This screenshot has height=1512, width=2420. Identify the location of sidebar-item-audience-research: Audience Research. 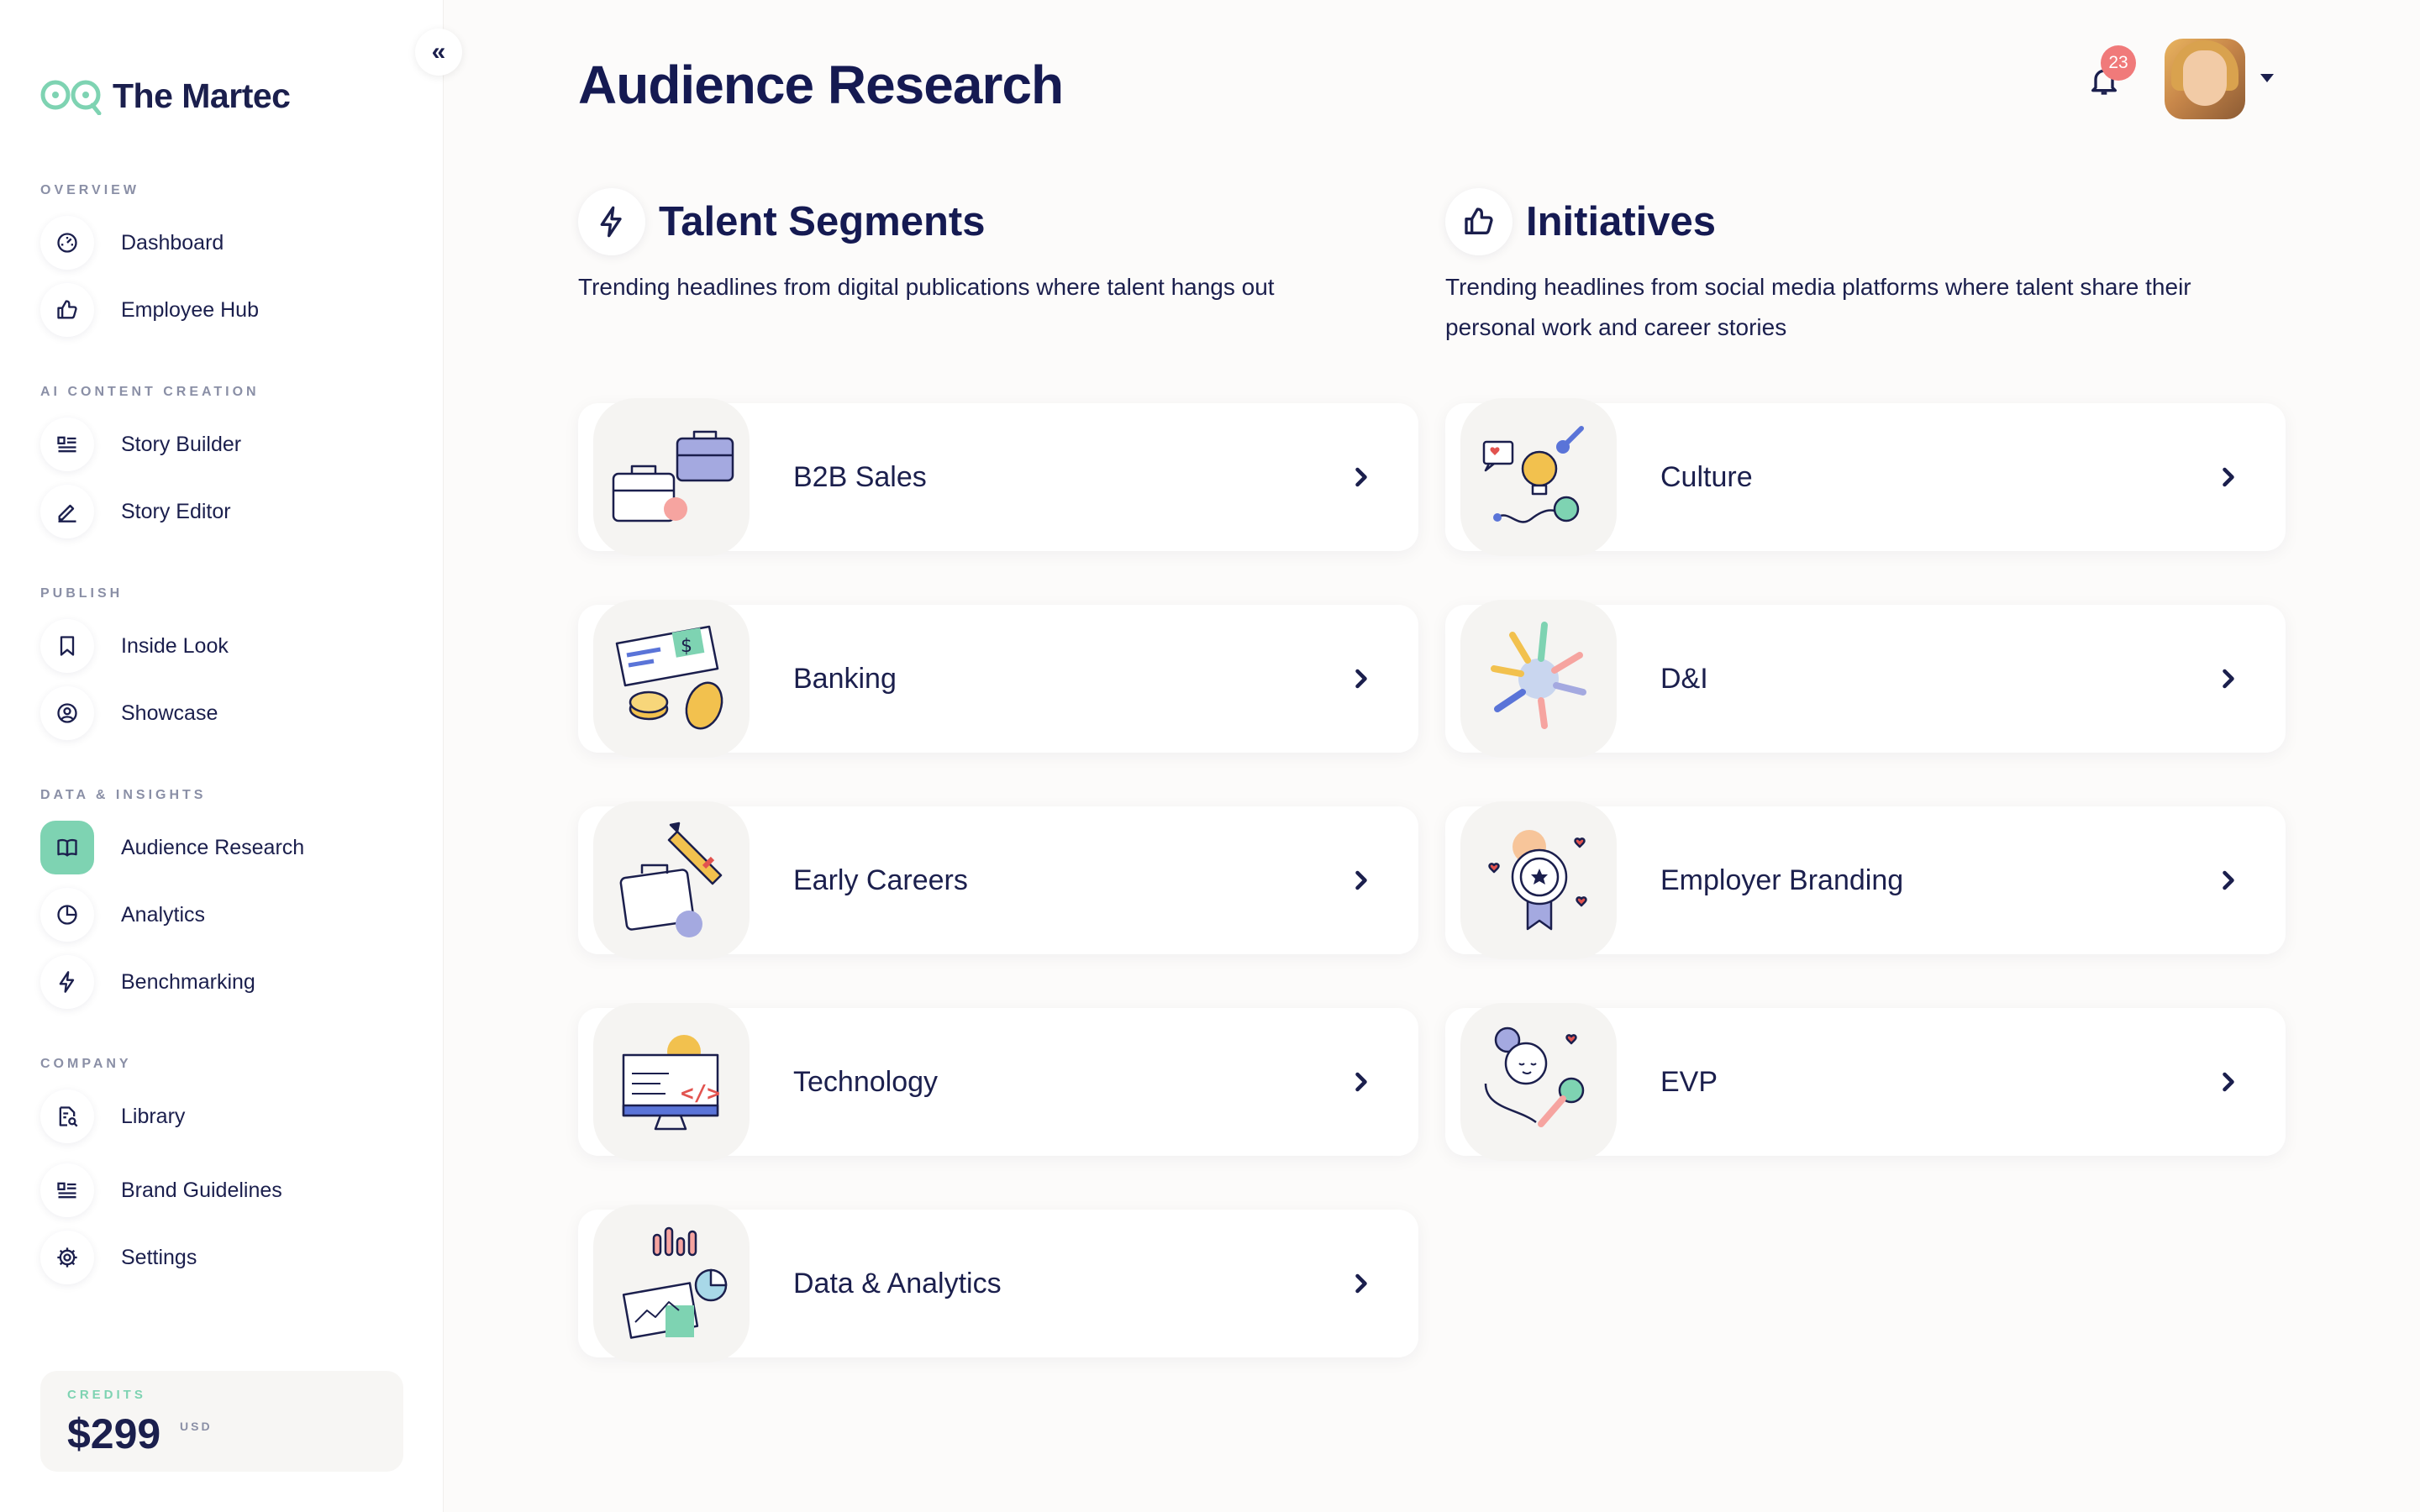
(225, 847).